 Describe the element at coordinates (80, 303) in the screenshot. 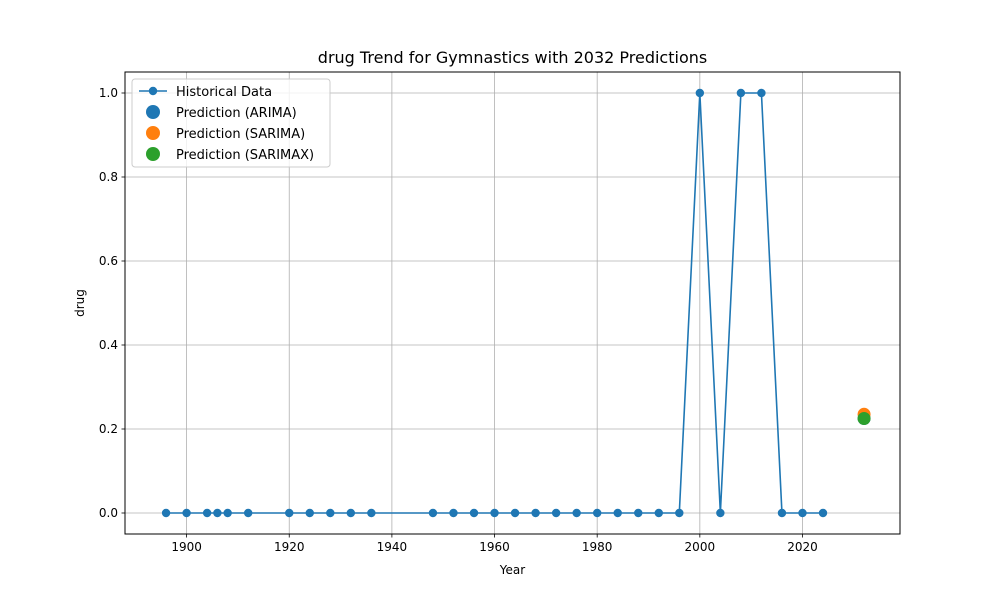

I see `y-axis-label: drug` at that location.